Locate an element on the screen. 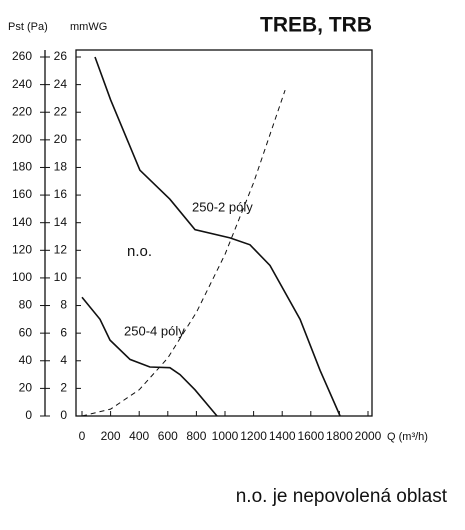 The image size is (465, 530). y-tick-label: 180 is located at coordinates (22, 167).